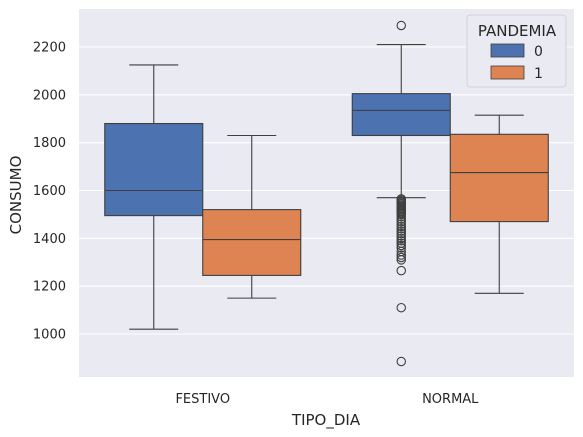 The width and height of the screenshot is (583, 437). I want to click on y-tick-label-2200: 2200, so click(49, 48).